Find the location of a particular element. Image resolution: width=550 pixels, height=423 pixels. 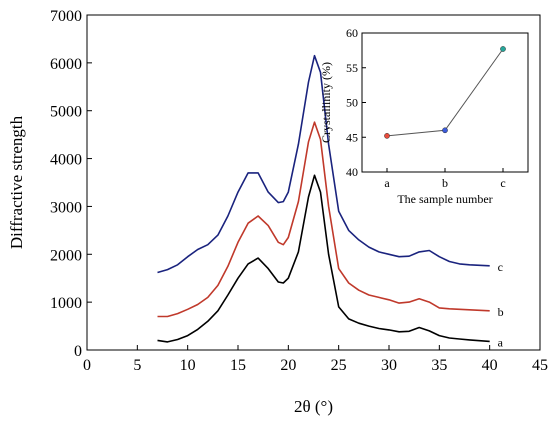

x-axis-title: 2θ (°) is located at coordinates (313, 406).